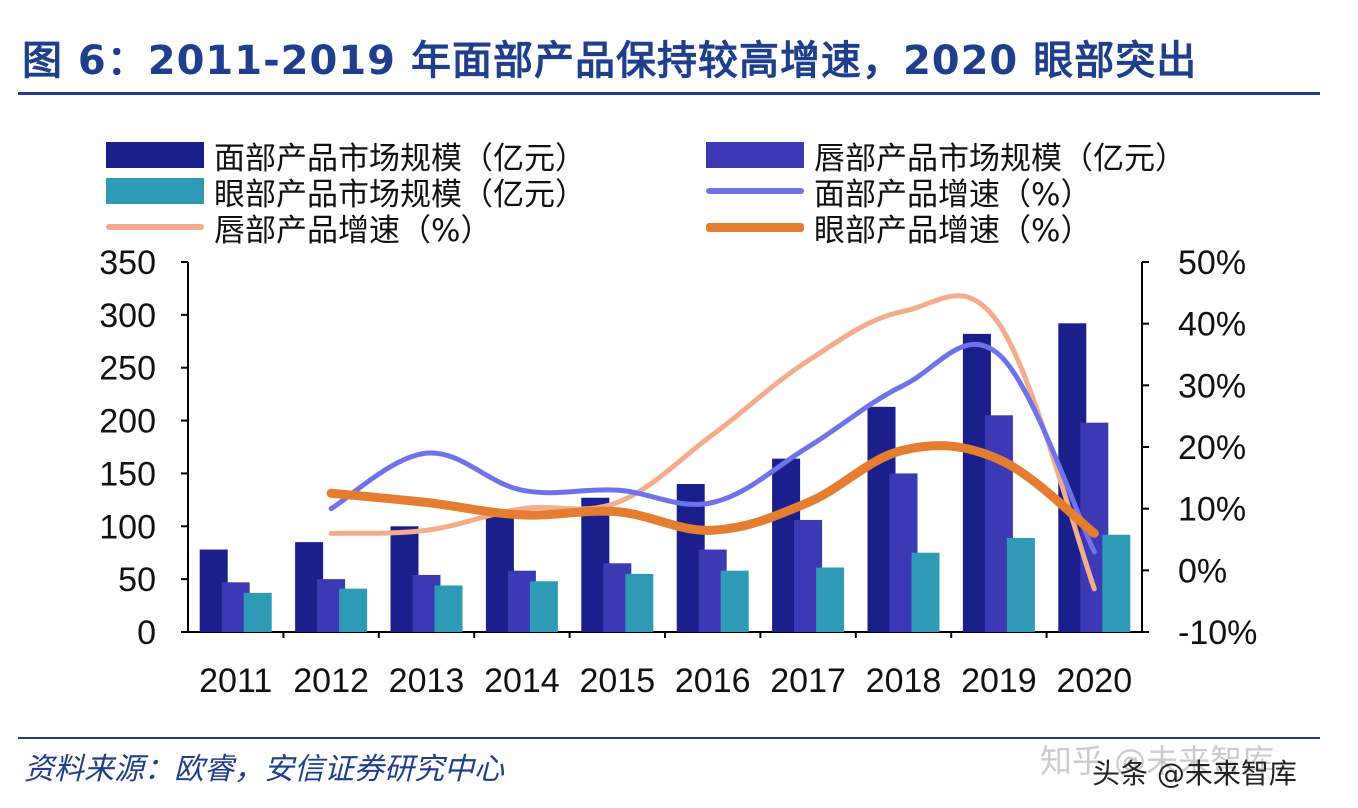 This screenshot has height=808, width=1358. What do you see at coordinates (1094, 681) in the screenshot?
I see `x-tick-label: 2020` at bounding box center [1094, 681].